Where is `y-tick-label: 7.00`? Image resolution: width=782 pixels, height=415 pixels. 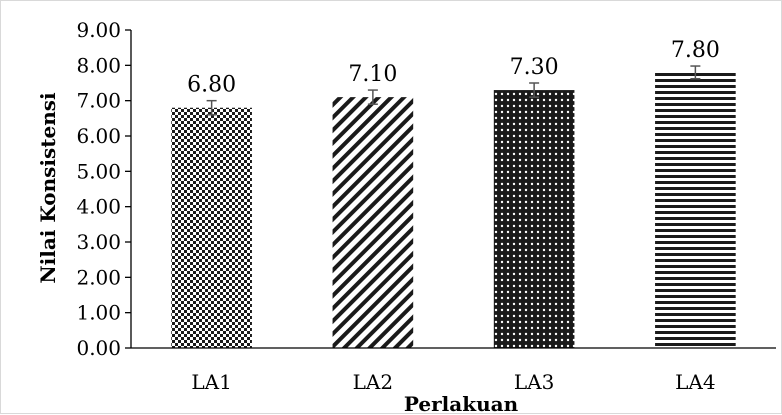
y-tick-label: 7.00 is located at coordinates (98, 101).